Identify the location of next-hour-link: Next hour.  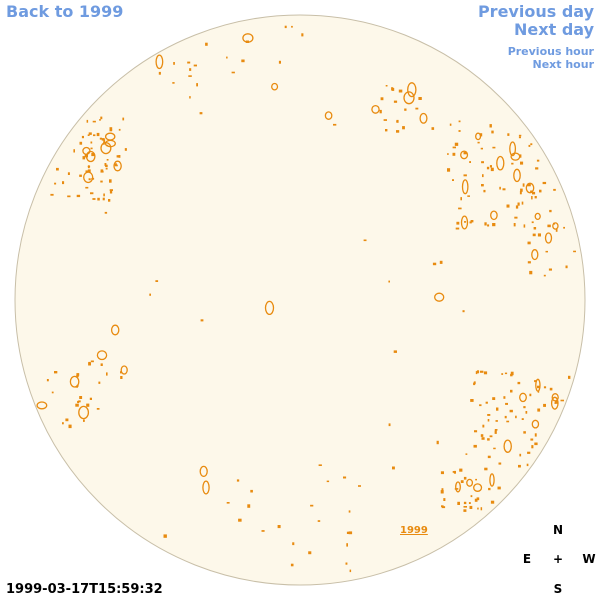
(563, 64).